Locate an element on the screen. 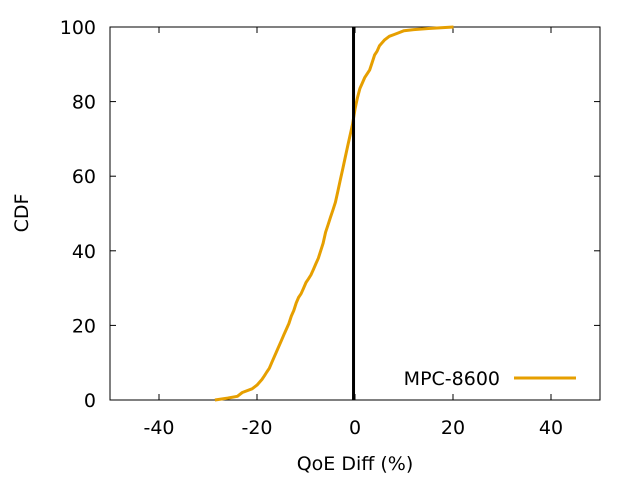  y-tick-label: 100 is located at coordinates (78, 28).